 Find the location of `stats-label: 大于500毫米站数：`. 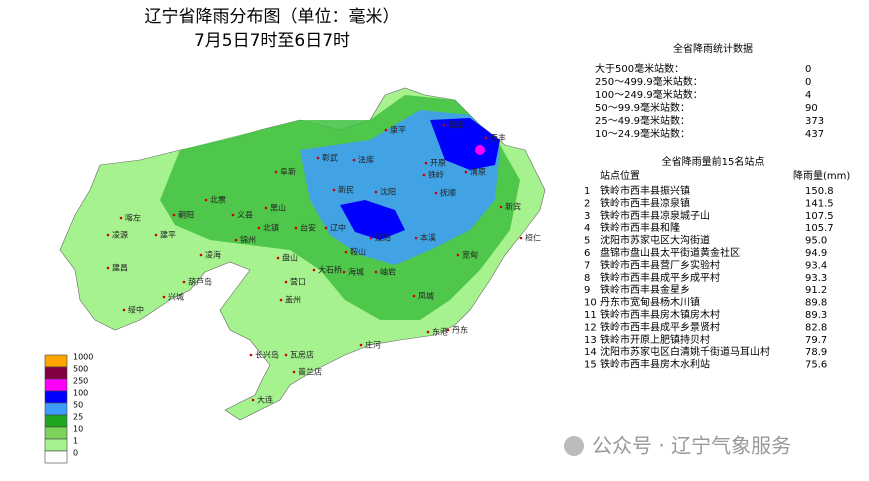

stats-label: 大于500毫米站数： is located at coordinates (639, 68).